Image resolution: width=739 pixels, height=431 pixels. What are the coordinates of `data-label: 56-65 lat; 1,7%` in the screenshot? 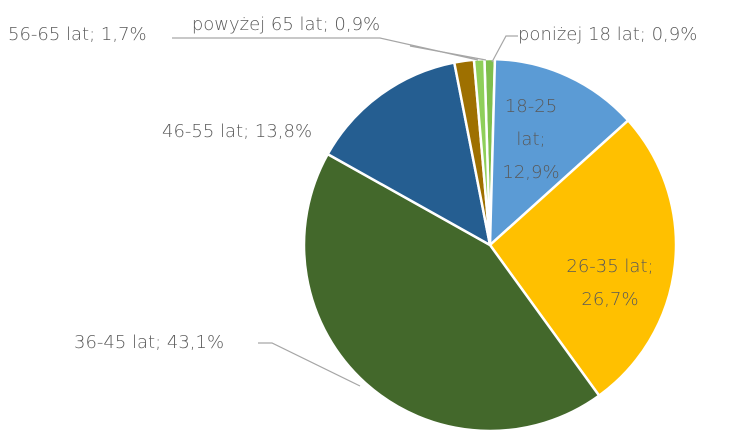 It's located at (77, 34).